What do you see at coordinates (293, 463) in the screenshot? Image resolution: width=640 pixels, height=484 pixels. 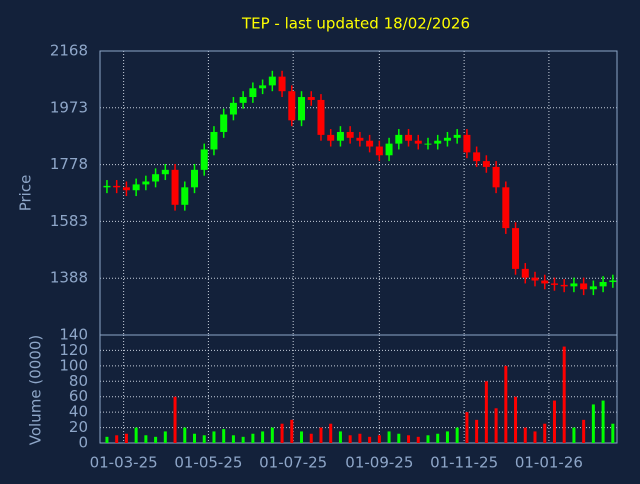 I see `x-tick-label: 01-07-25` at bounding box center [293, 463].